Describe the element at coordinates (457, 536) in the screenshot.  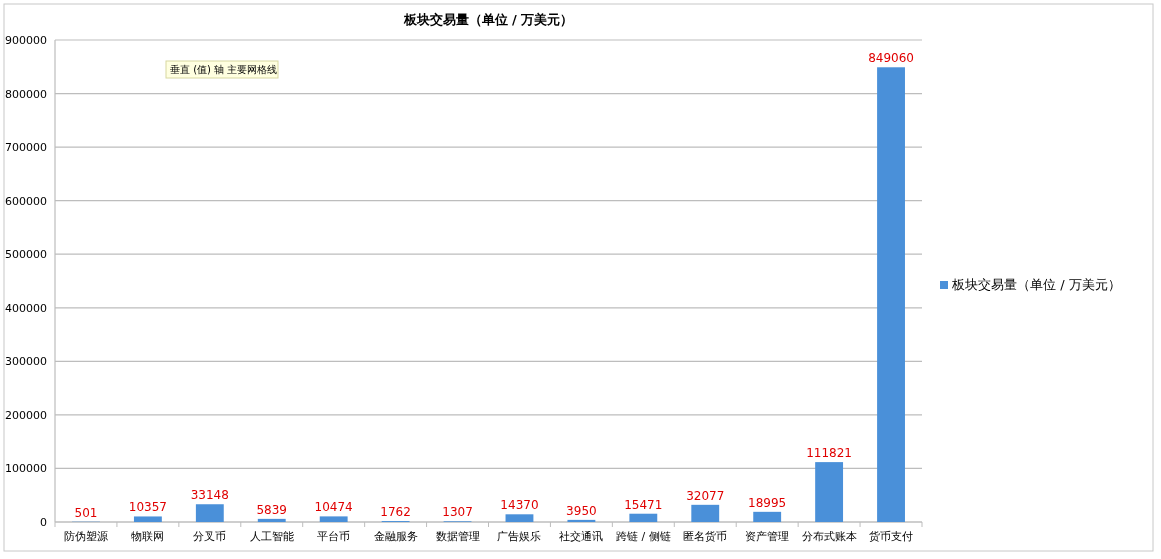
I see `x-tick-label: 数据管理` at that location.